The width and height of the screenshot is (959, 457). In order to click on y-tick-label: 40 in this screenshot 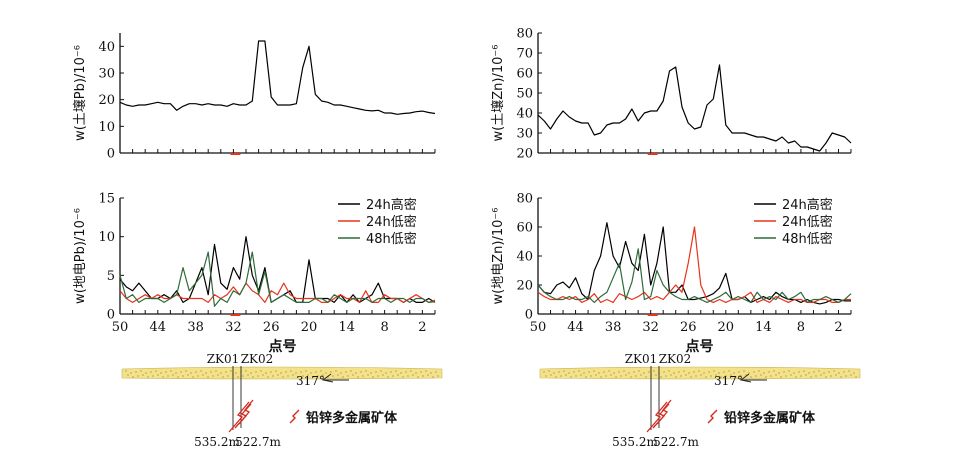, I will do `click(106, 47)`.